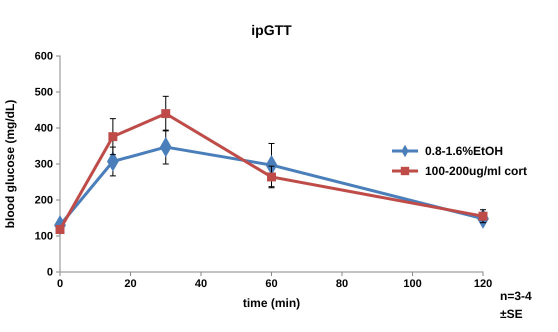  I want to click on x-tick-label: 60, so click(271, 284).